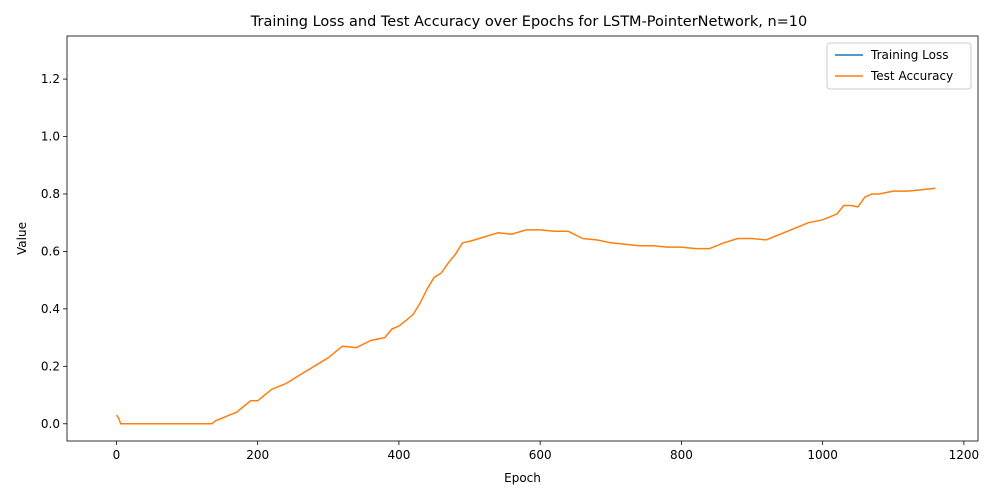 The width and height of the screenshot is (1000, 500). Describe the element at coordinates (50, 79) in the screenshot. I see `y-tick-label: 1.2` at that location.